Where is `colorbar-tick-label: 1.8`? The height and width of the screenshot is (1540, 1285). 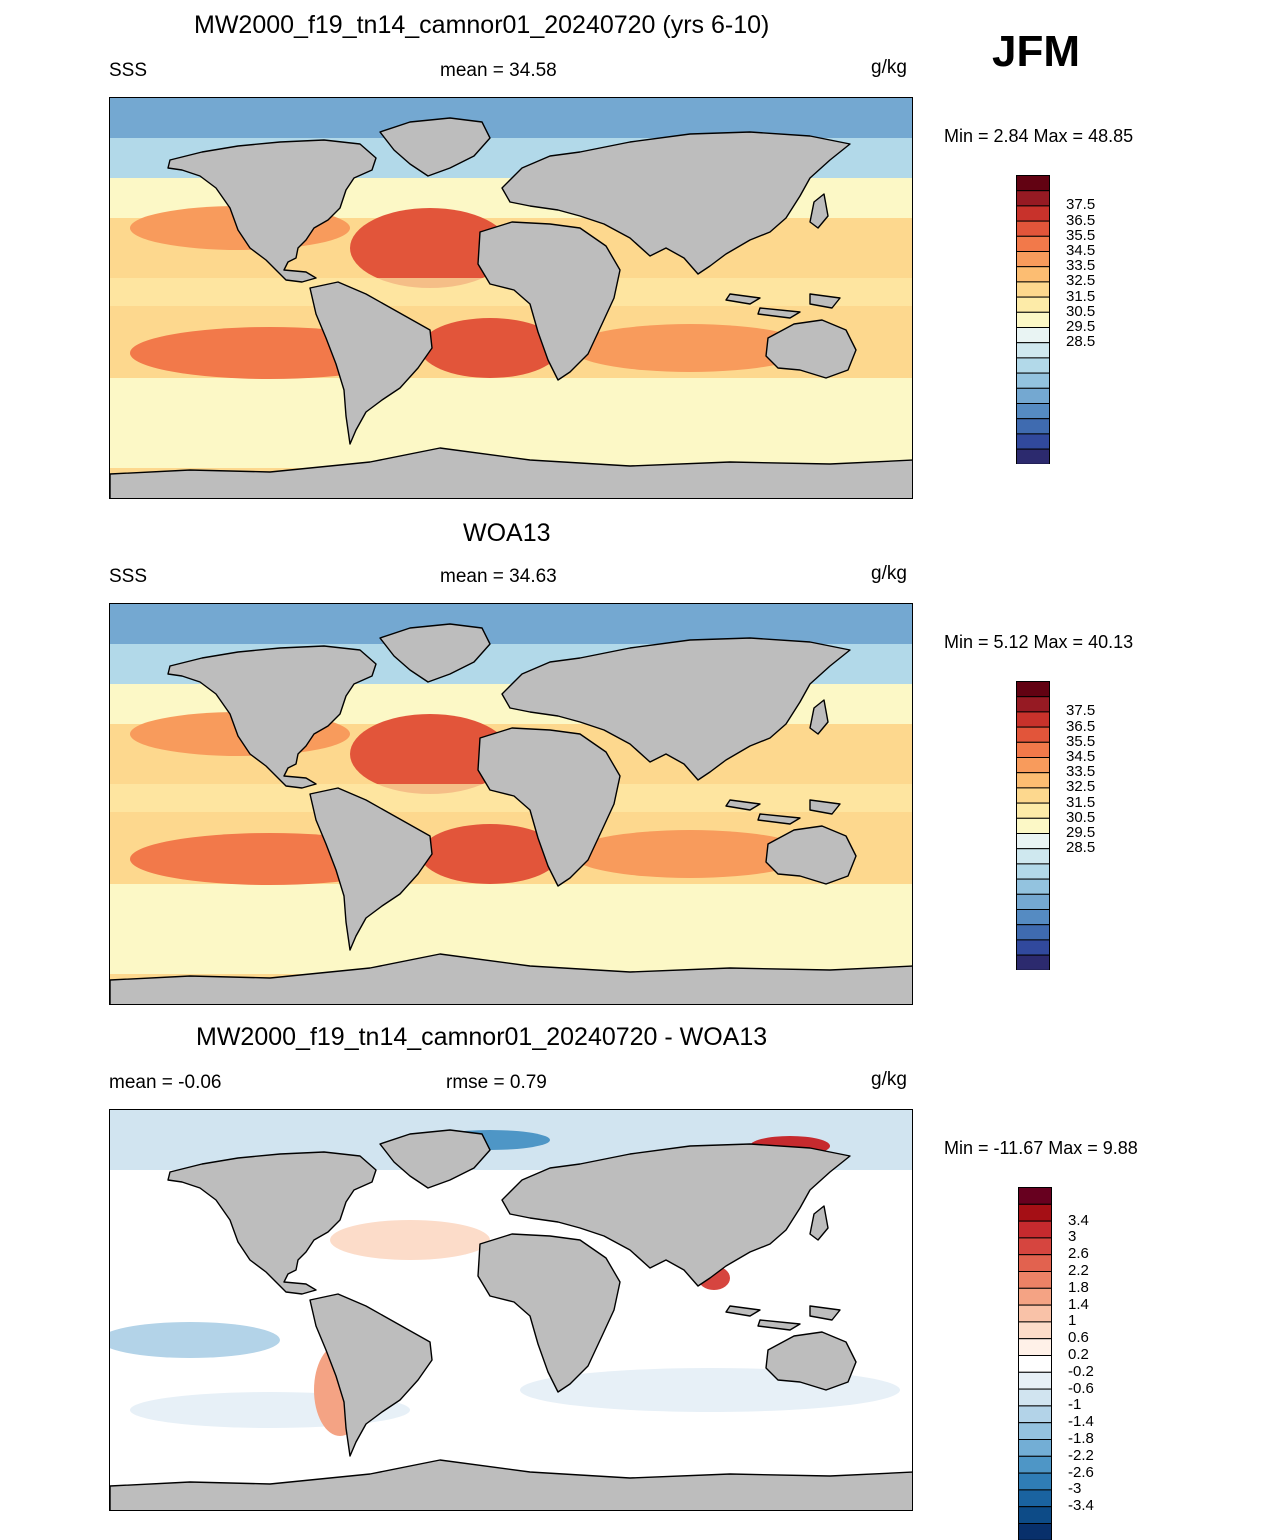
colorbar-tick-label: 1.8 is located at coordinates (1078, 1287).